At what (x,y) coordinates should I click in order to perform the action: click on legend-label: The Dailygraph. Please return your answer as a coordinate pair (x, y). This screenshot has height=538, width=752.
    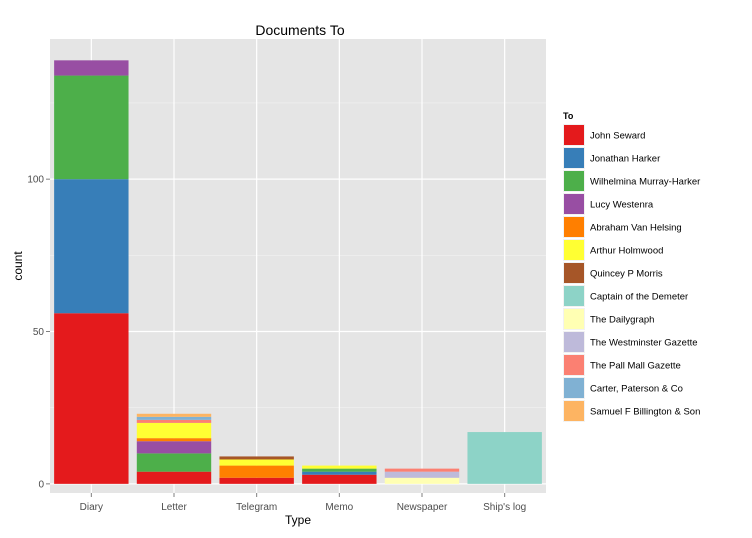
    Looking at the image, I should click on (622, 320).